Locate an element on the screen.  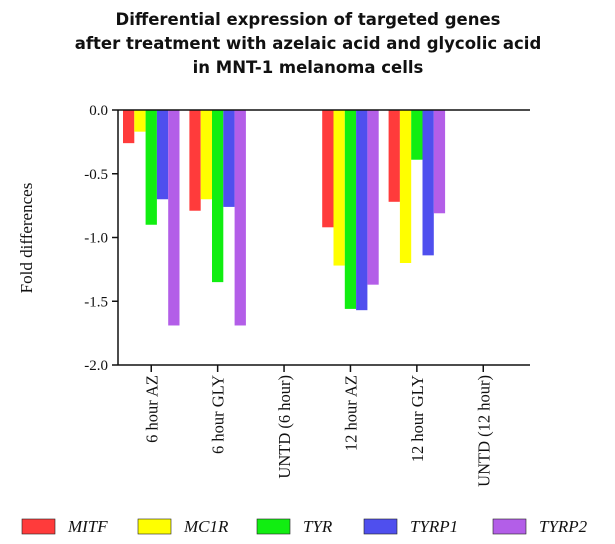
legend-label: TYRP2 is located at coordinates (563, 526).